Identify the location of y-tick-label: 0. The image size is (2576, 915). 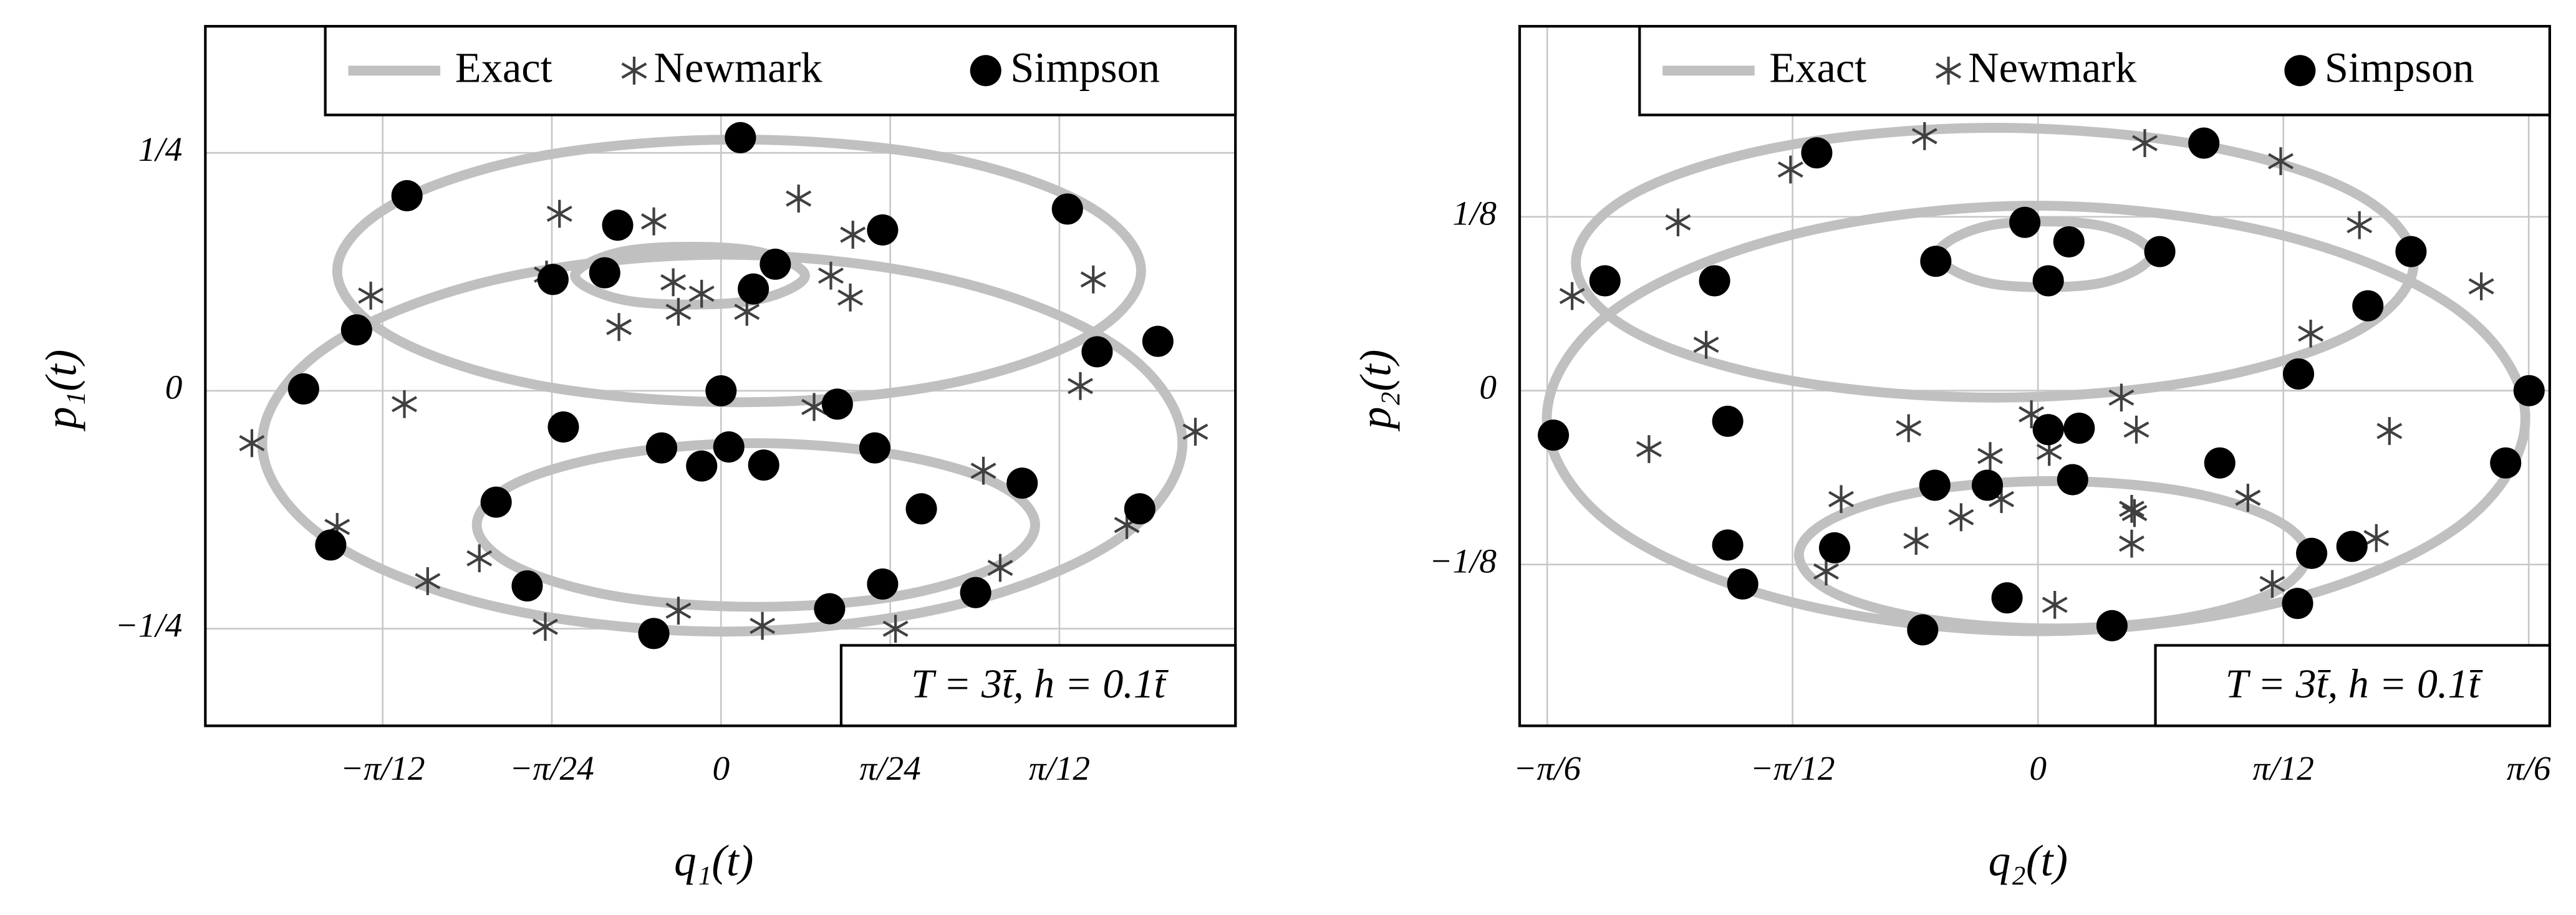
(174, 387).